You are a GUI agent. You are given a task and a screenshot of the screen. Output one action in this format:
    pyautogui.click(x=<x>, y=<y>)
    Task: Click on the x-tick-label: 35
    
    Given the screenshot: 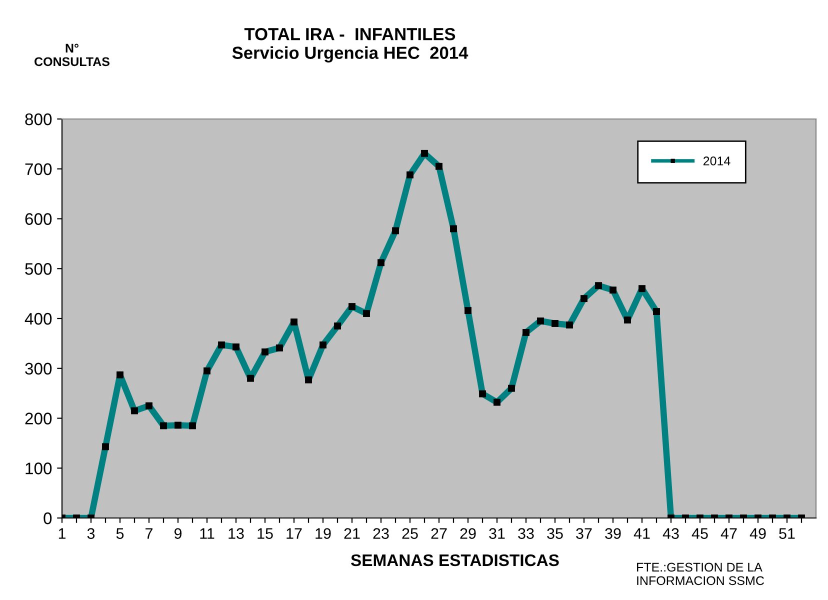 What is the action you would take?
    pyautogui.click(x=555, y=533)
    